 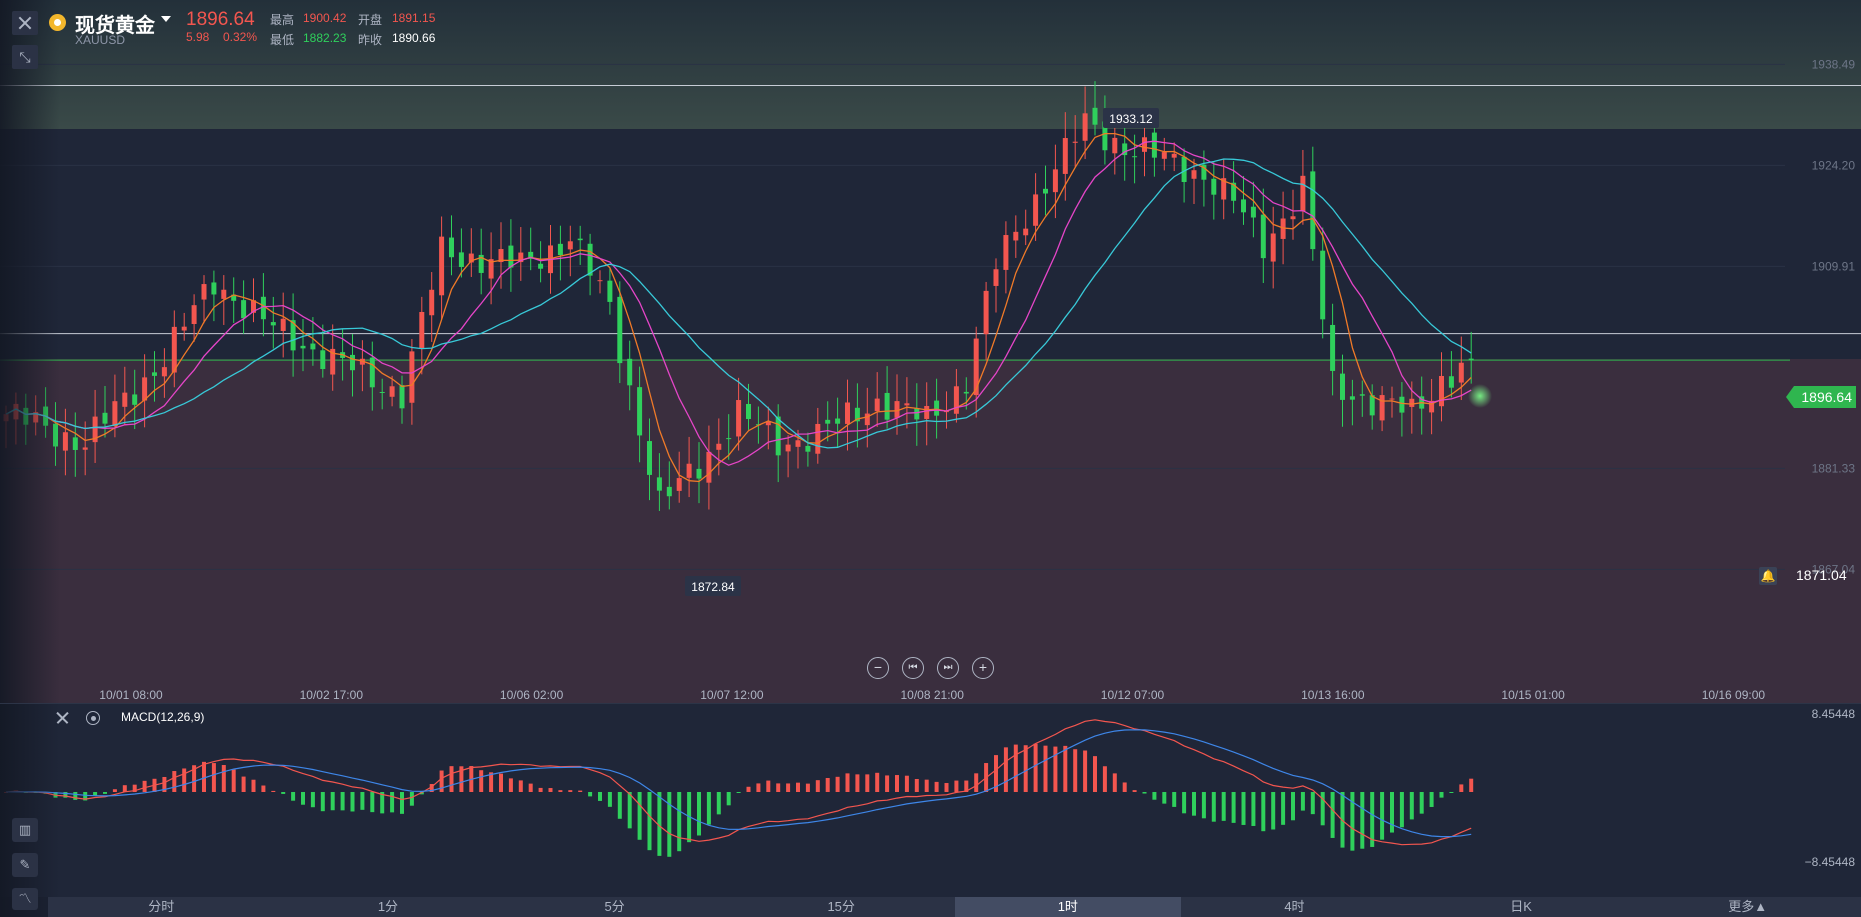 I want to click on caret-down-icon, so click(x=166, y=19).